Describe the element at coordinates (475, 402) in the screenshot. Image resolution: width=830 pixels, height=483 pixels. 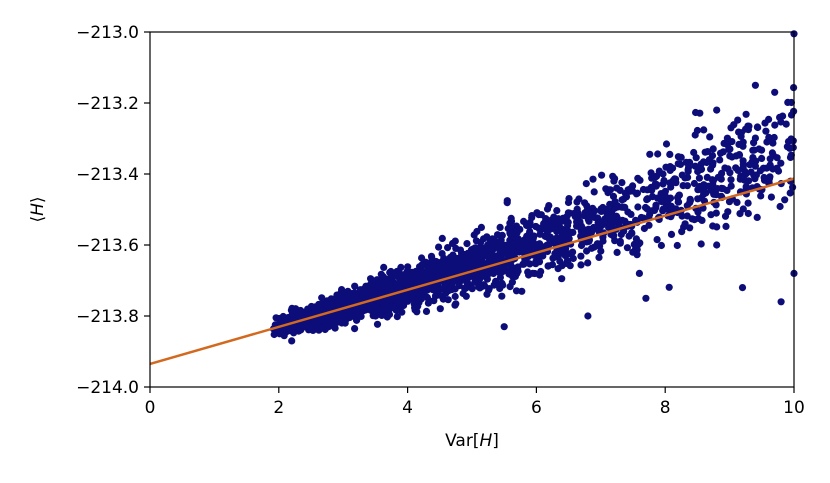
I see `x-axis: 0 2 4 6 8 10` at that location.